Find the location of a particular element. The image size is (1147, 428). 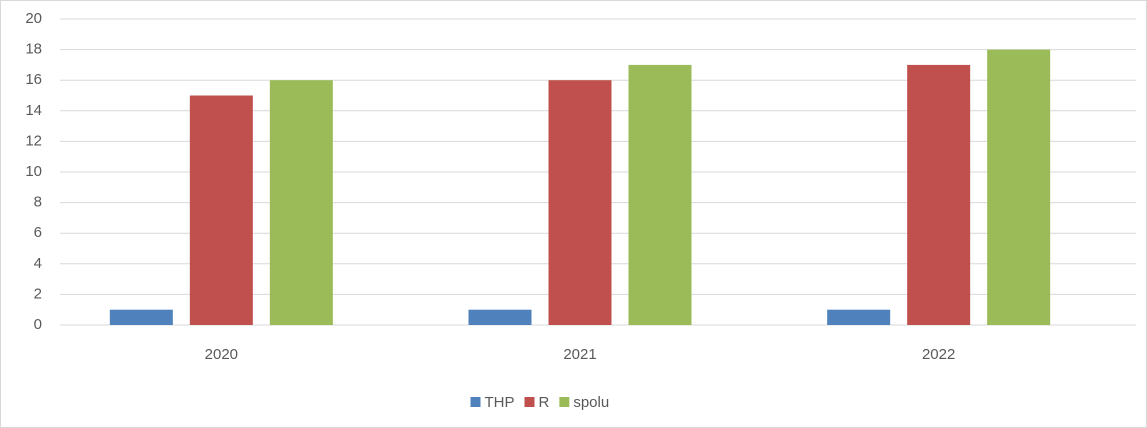

y-tick-label: 6 is located at coordinates (38, 232).